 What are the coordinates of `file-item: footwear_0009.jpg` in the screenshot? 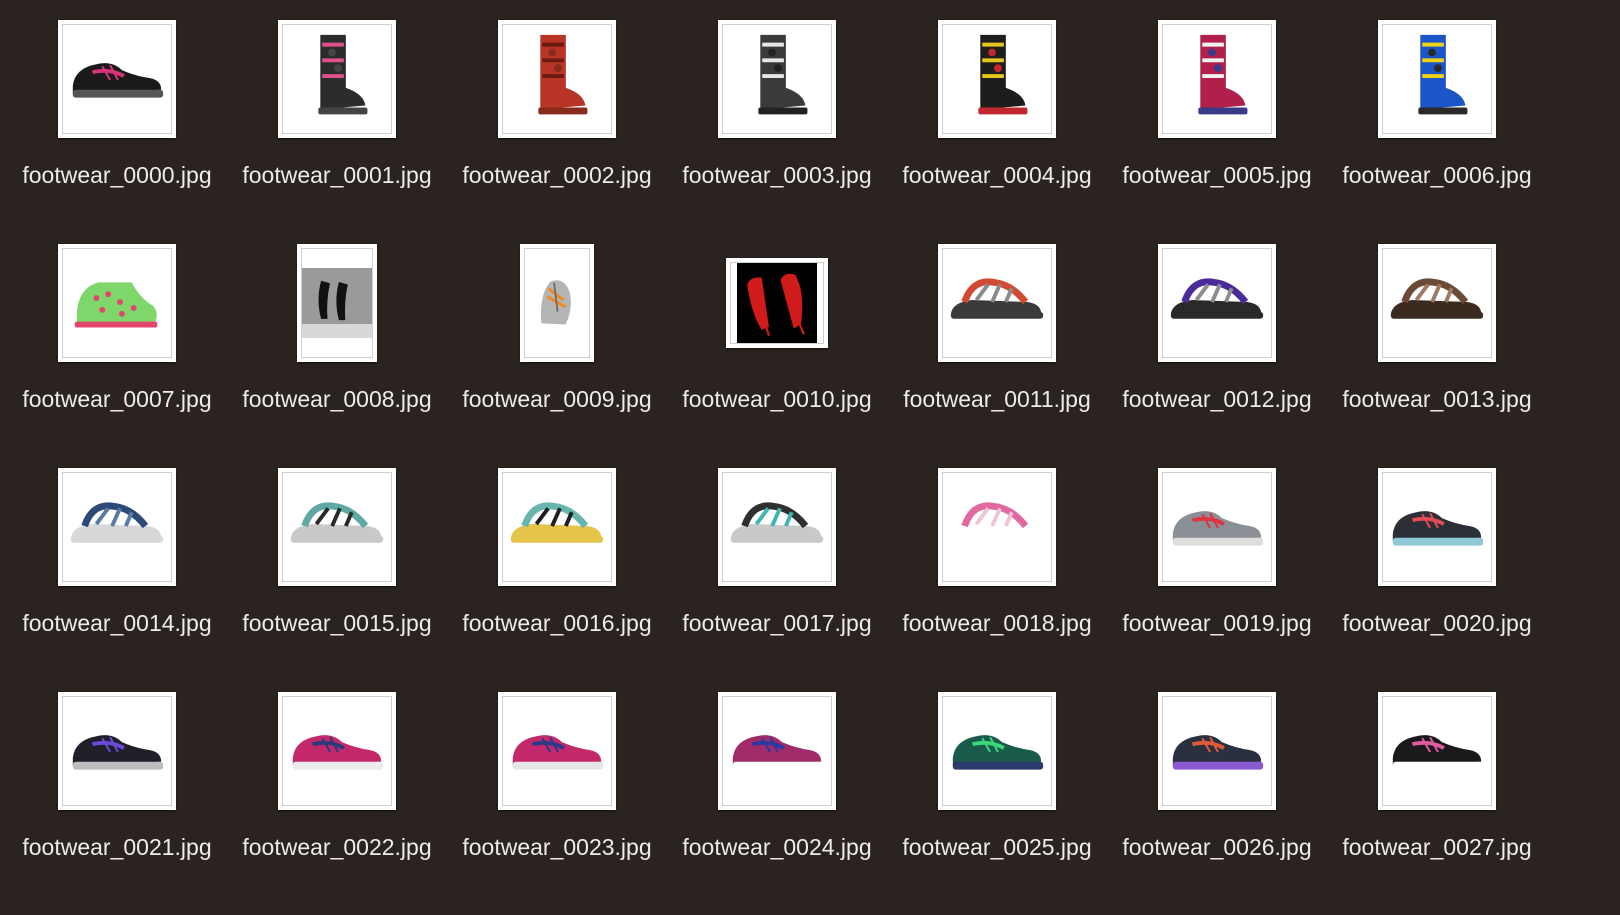 It's located at (557, 355).